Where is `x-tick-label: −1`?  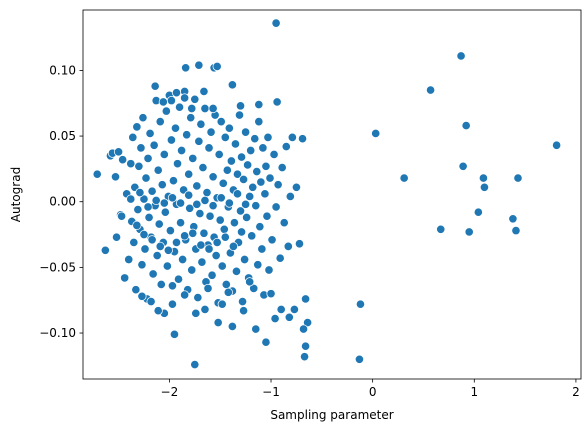 x-tick-label: −1 is located at coordinates (271, 392).